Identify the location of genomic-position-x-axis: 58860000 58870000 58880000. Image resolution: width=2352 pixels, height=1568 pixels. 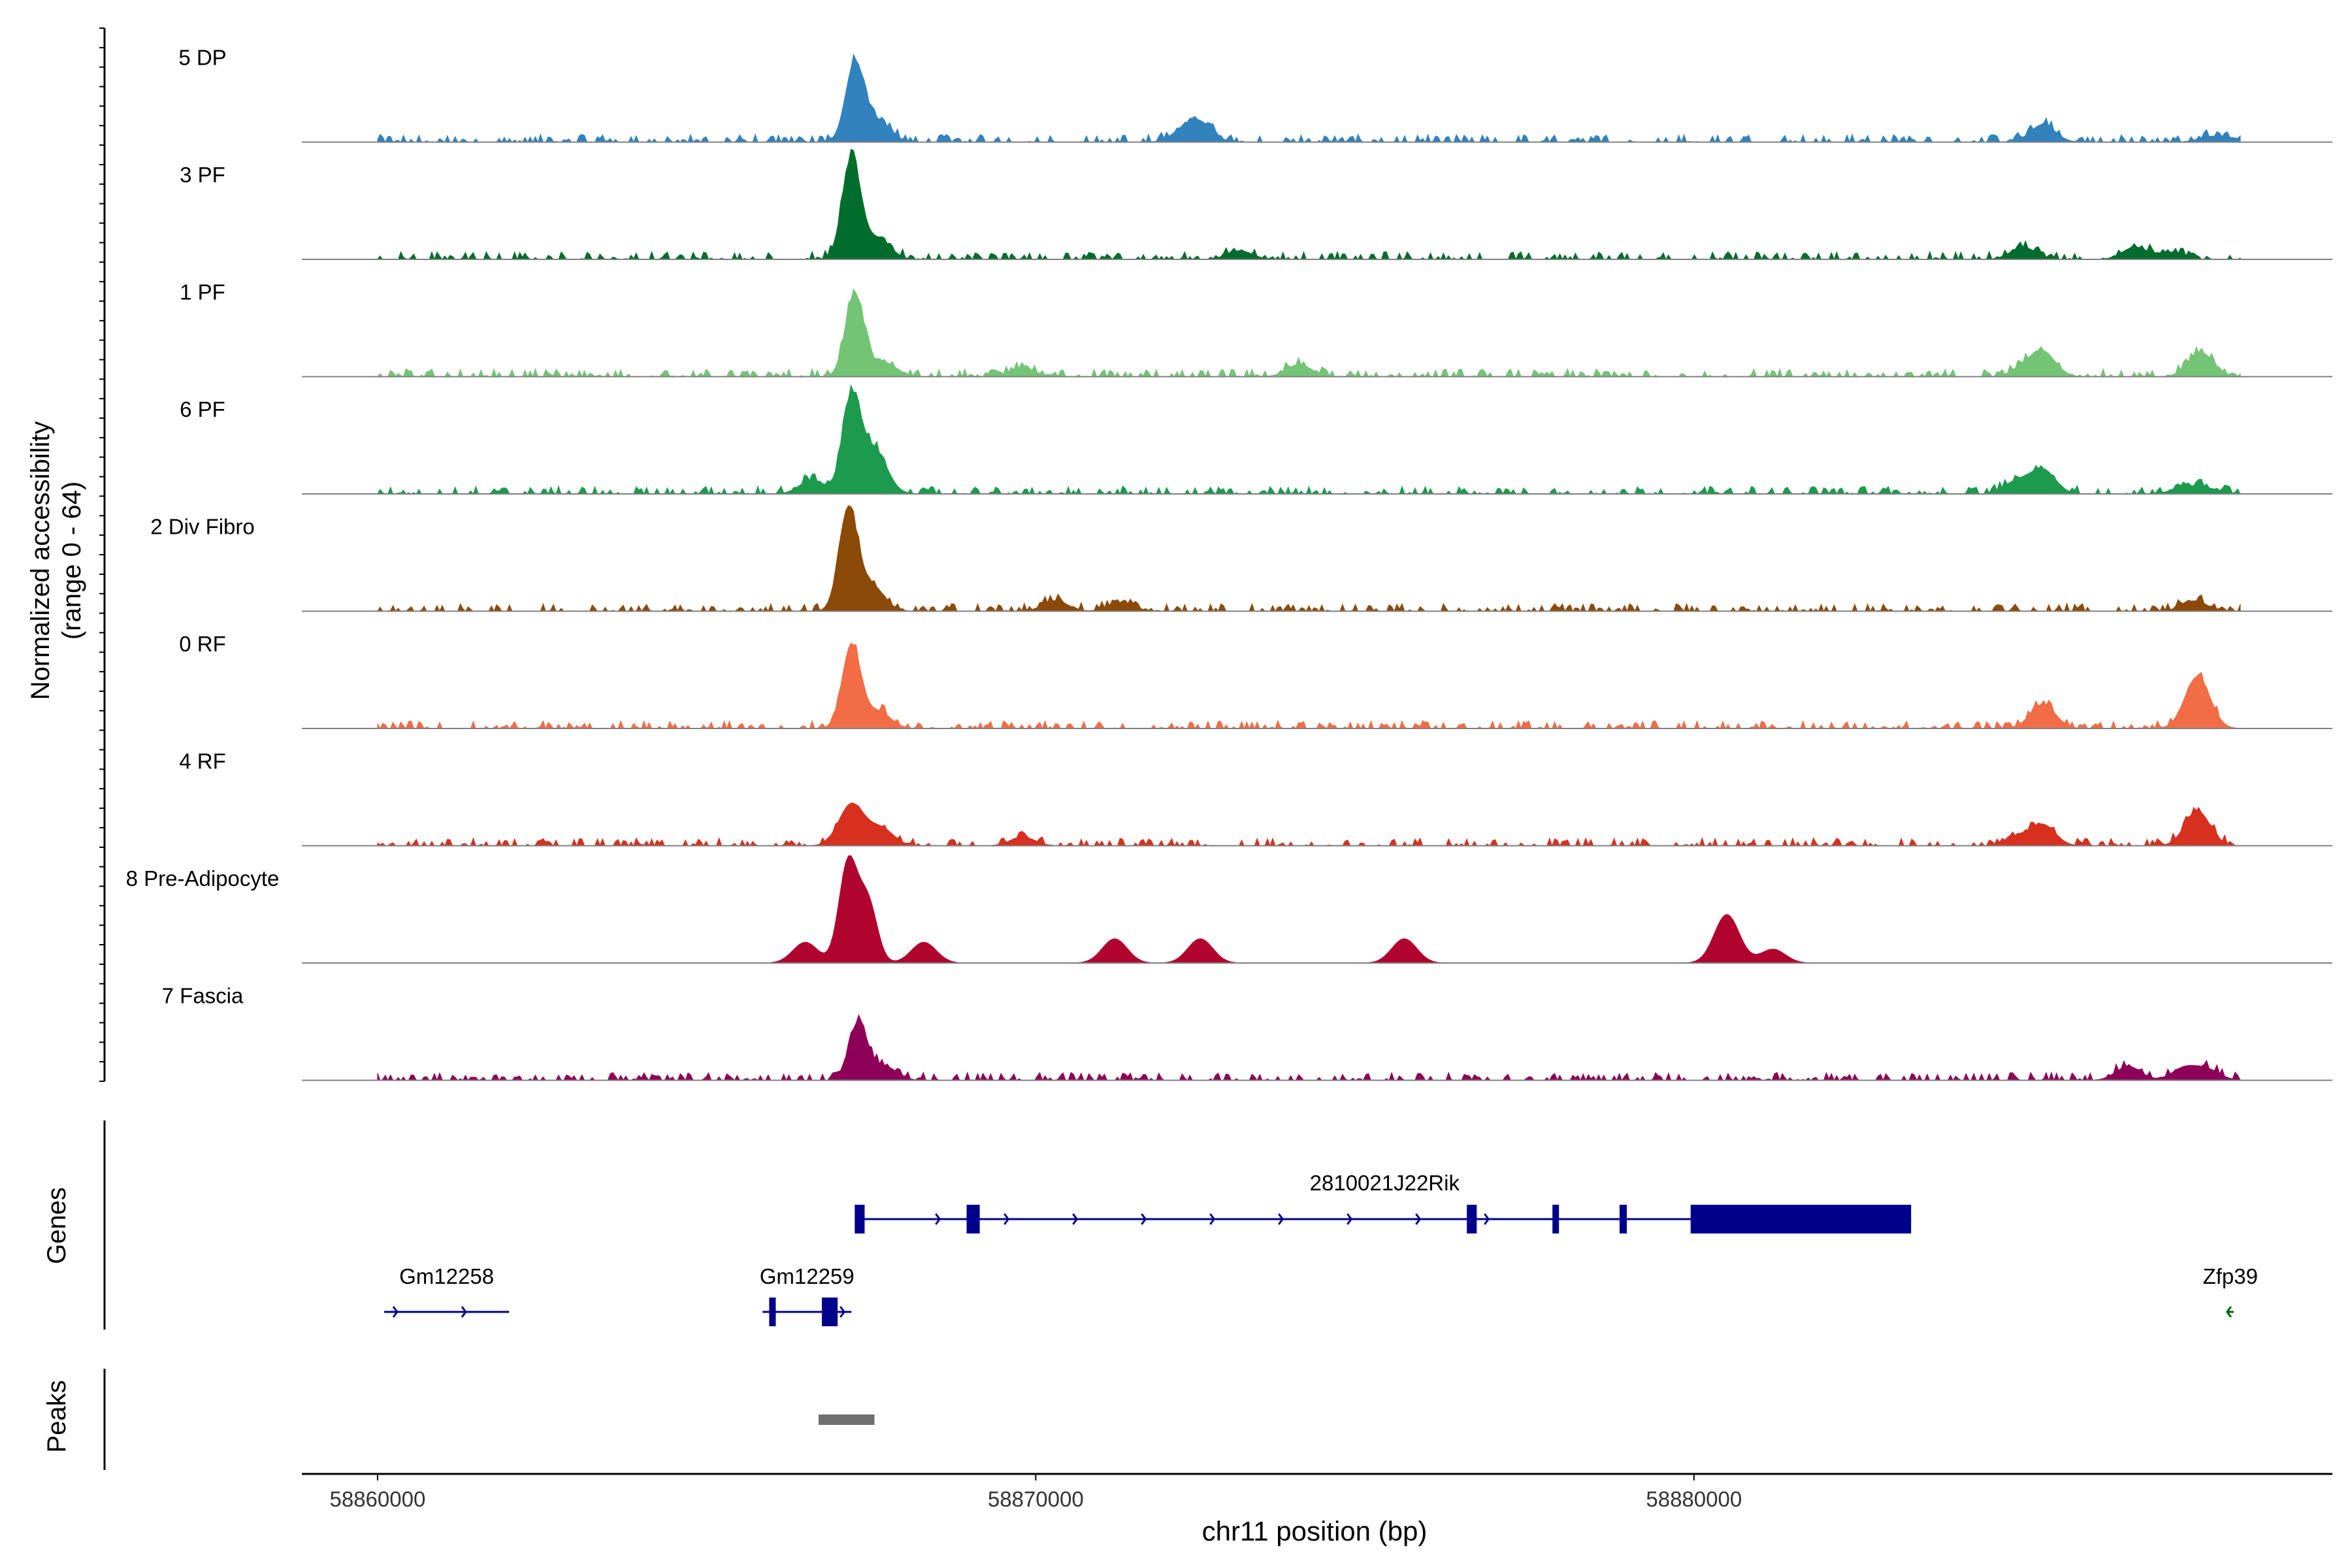
(1317, 1492).